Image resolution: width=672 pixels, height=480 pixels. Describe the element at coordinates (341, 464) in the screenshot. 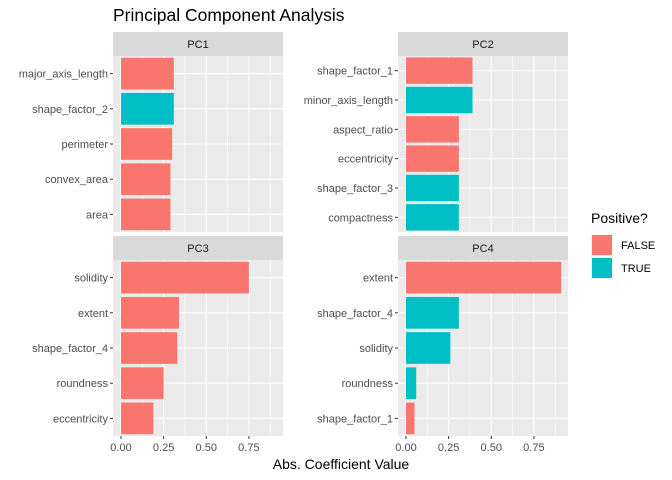

I see `x-axis-title: Abs. Coefficient Value` at that location.